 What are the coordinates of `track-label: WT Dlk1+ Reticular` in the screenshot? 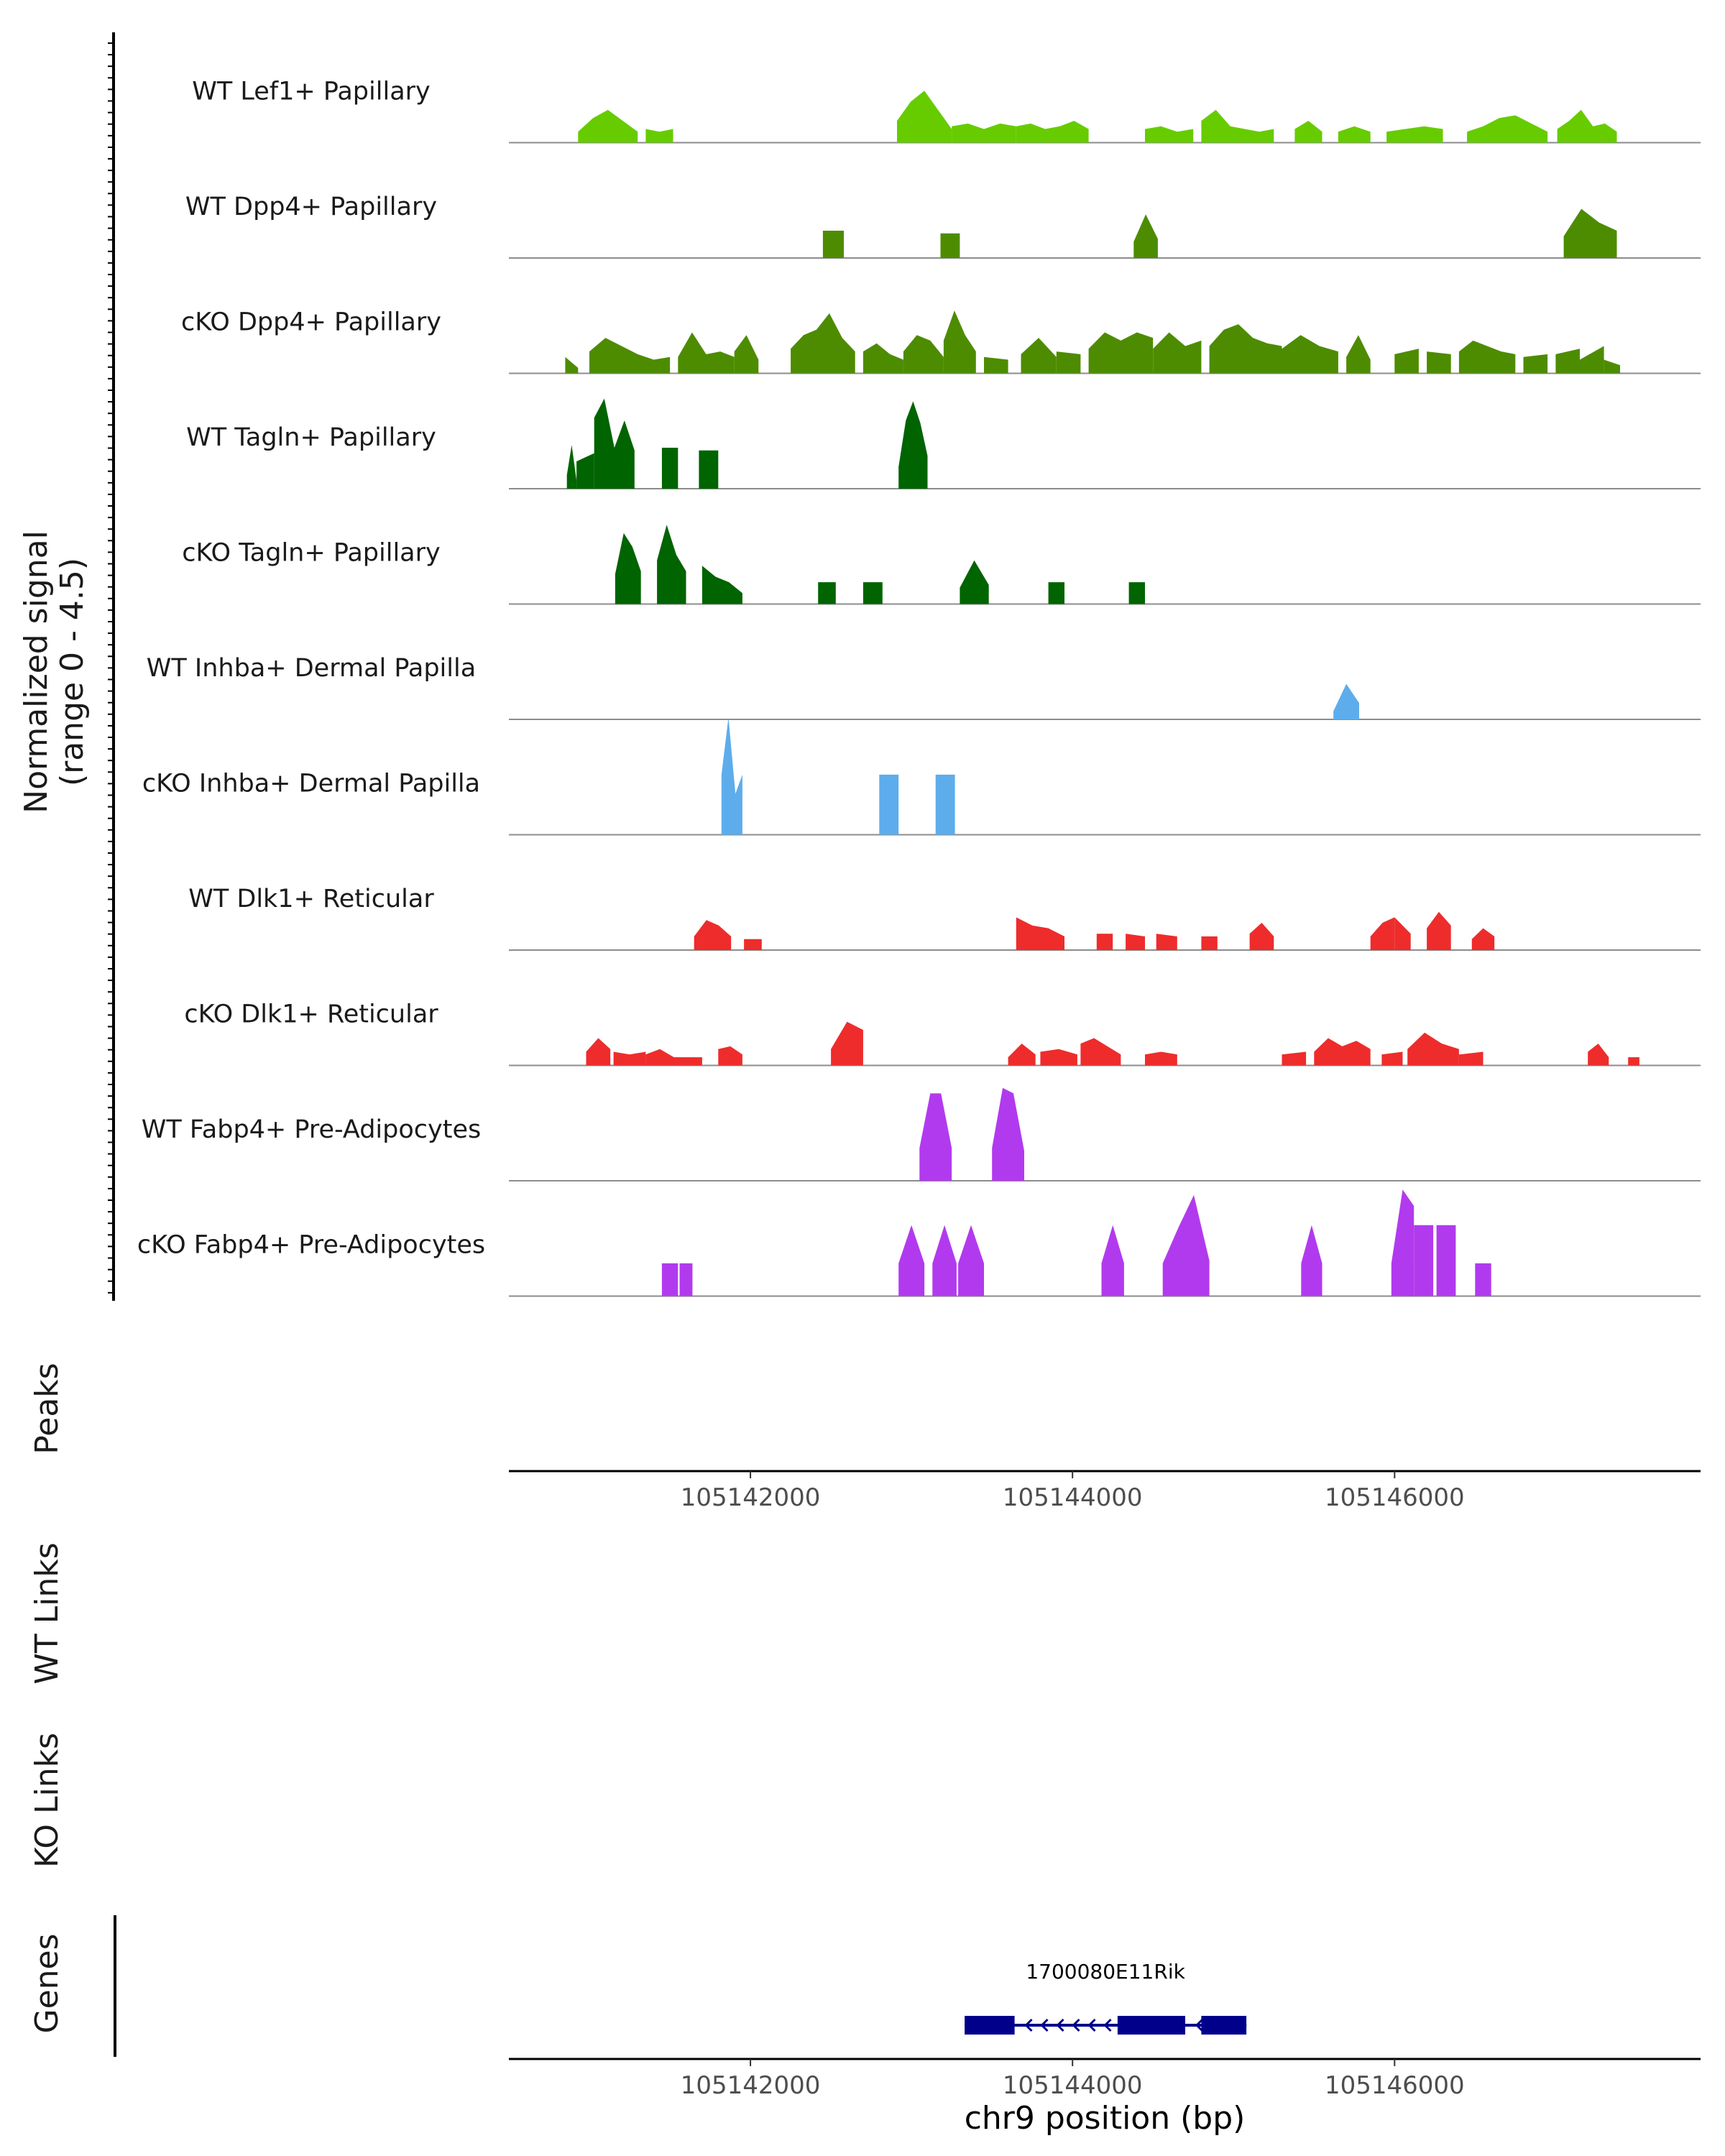 It's located at (311, 899).